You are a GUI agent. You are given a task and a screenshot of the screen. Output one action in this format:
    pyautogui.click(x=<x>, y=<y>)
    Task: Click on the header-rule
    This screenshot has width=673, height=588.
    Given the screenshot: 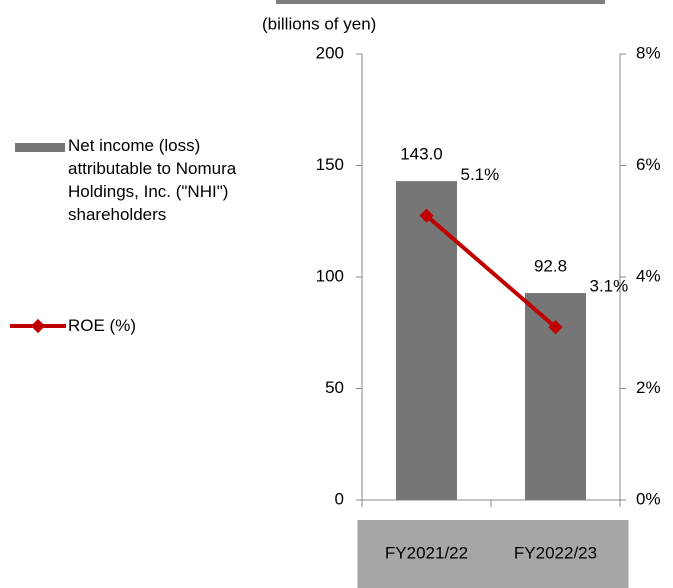 What is the action you would take?
    pyautogui.click(x=440, y=2)
    